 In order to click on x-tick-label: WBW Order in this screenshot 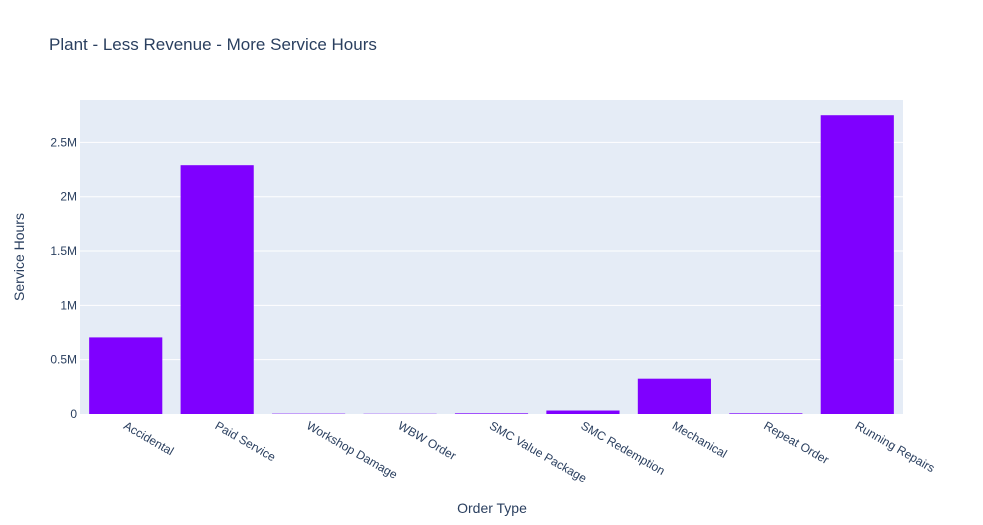, I will do `click(427, 440)`.